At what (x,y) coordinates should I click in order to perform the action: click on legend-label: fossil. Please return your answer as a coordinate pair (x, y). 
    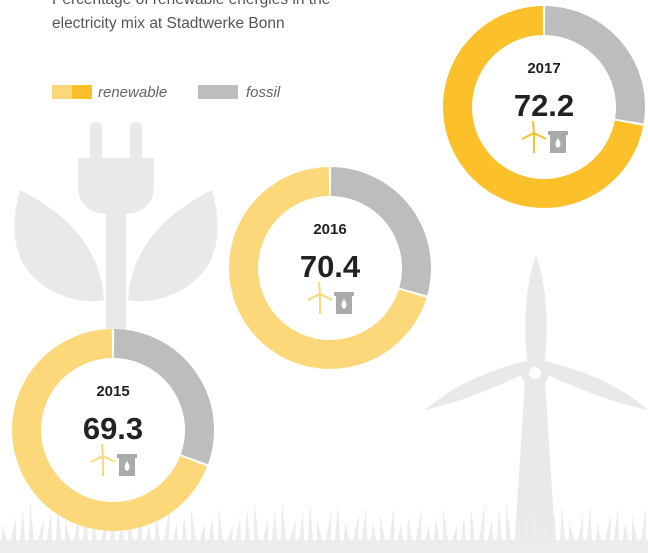
    Looking at the image, I should click on (263, 92).